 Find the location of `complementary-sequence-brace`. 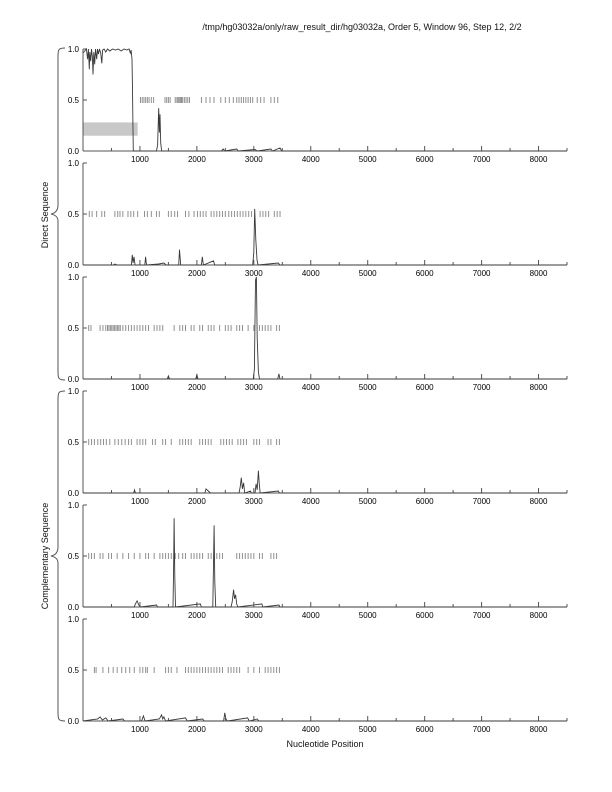

complementary-sequence-brace is located at coordinates (59, 556).